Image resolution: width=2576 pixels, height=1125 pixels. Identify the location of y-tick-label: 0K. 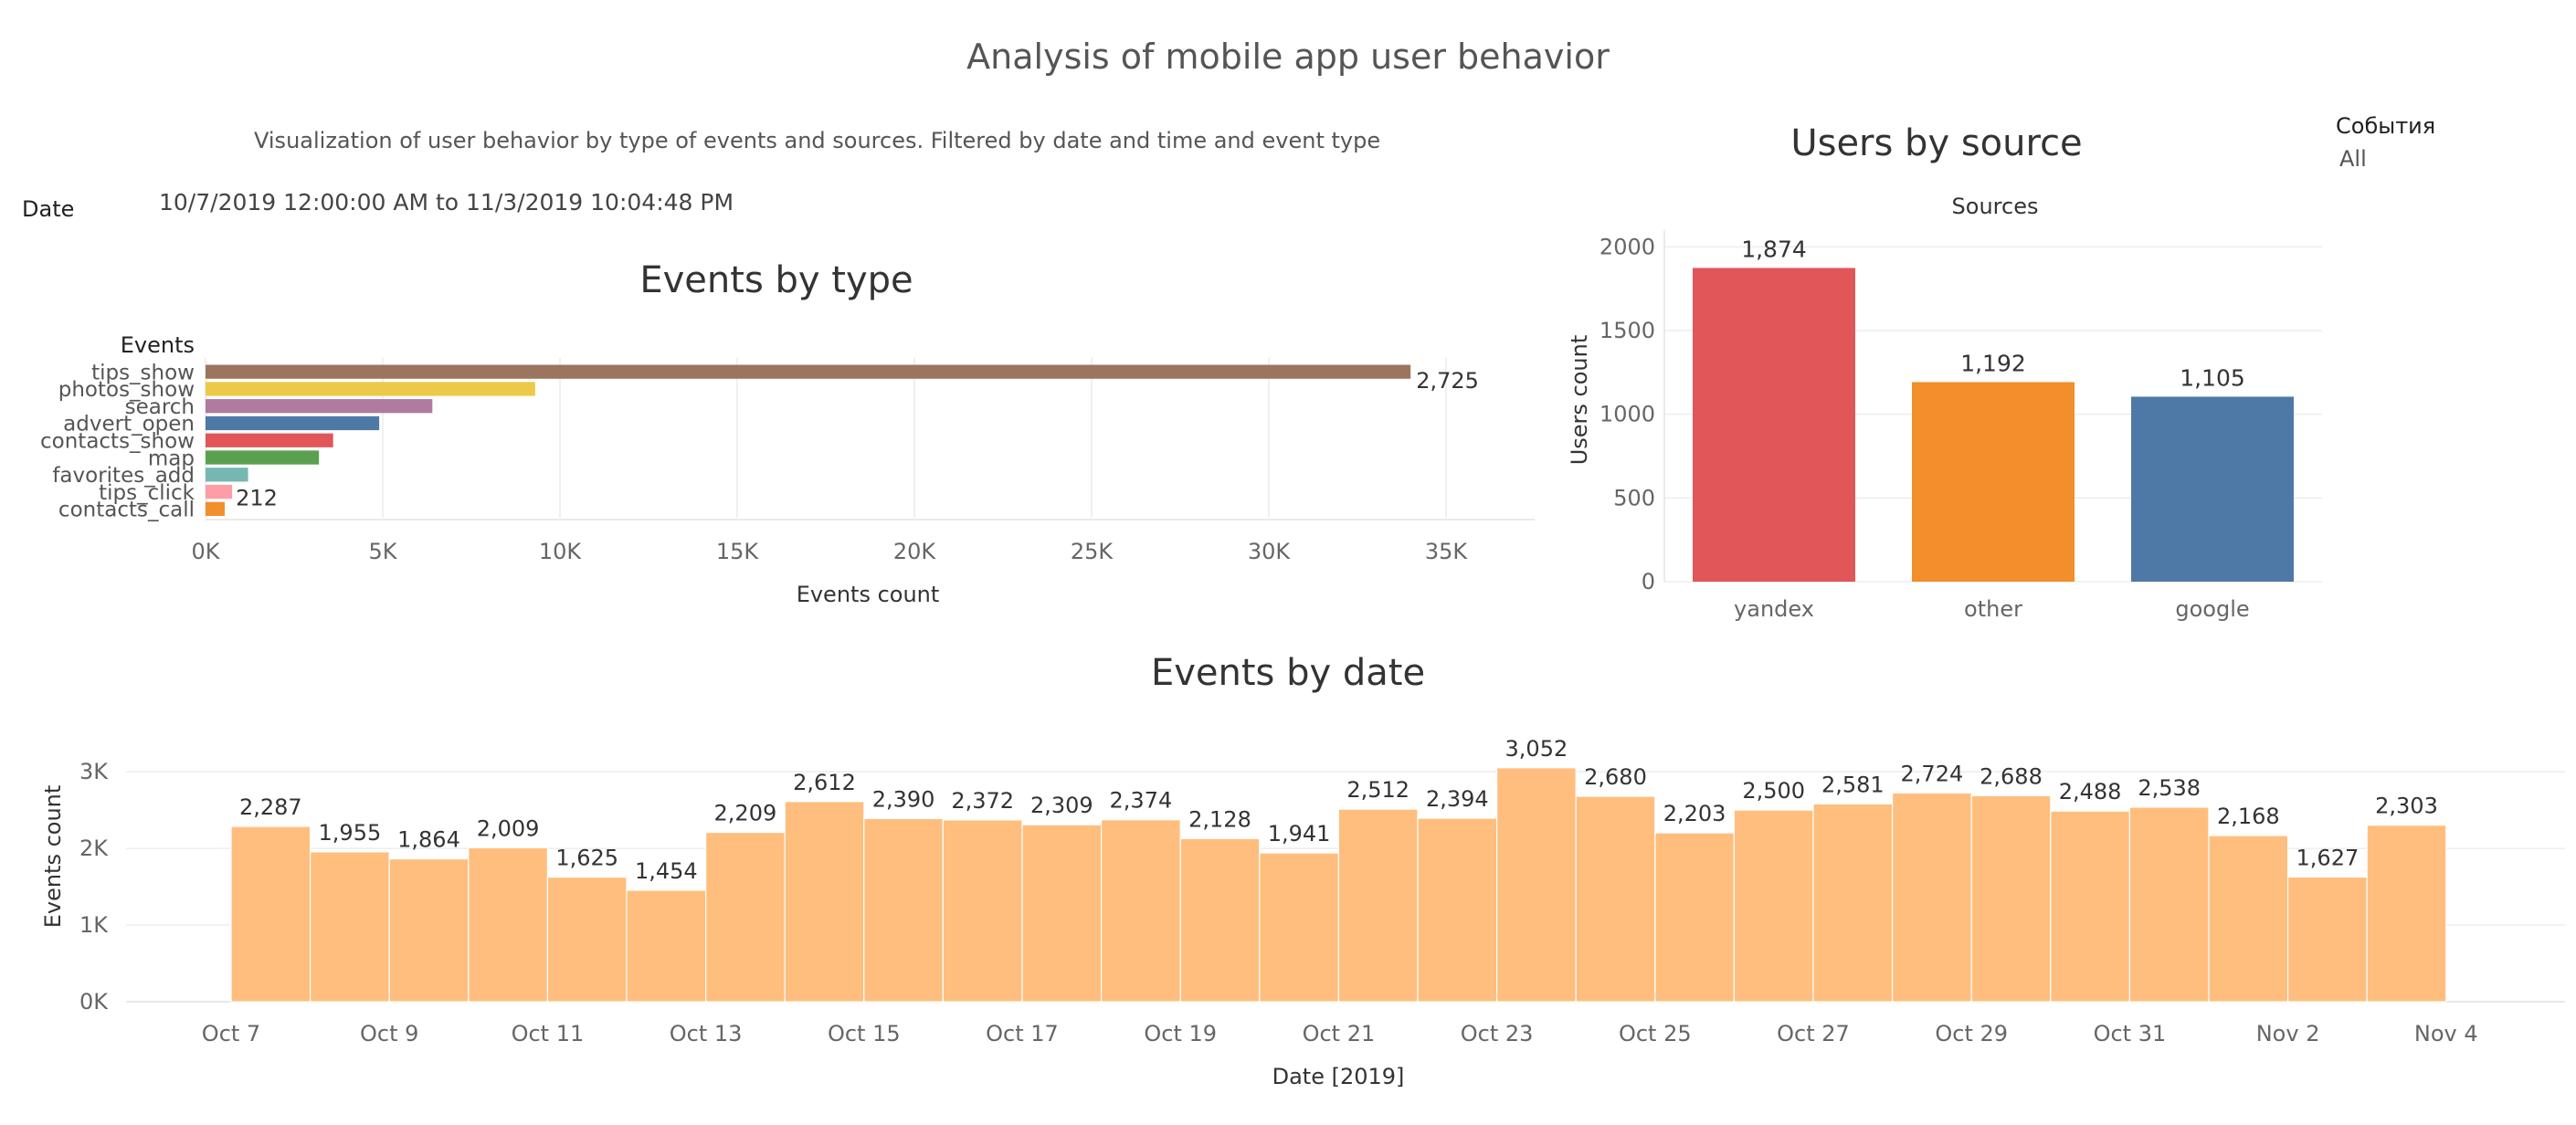
(94, 1002).